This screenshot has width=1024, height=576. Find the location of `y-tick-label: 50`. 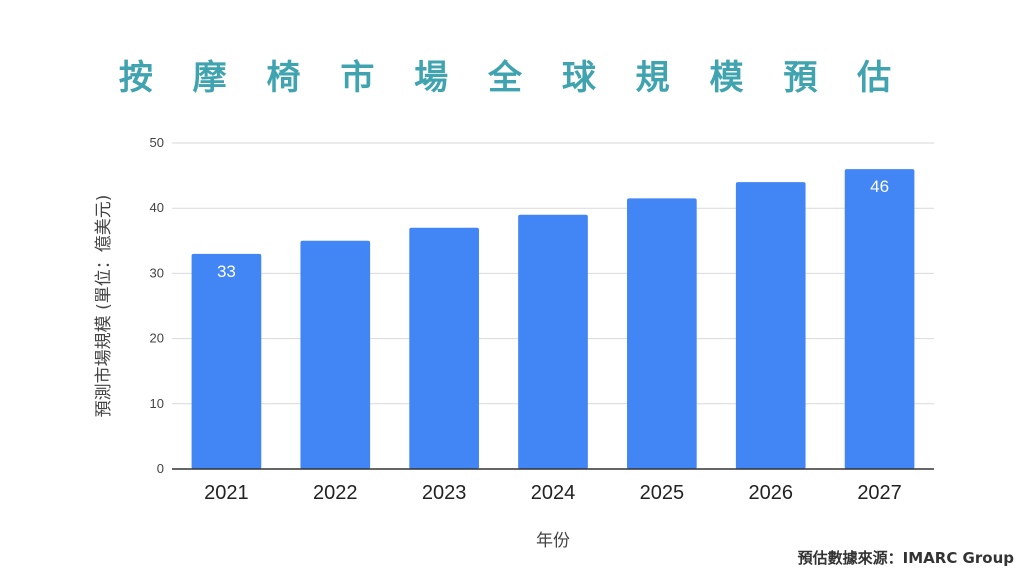

y-tick-label: 50 is located at coordinates (157, 142).